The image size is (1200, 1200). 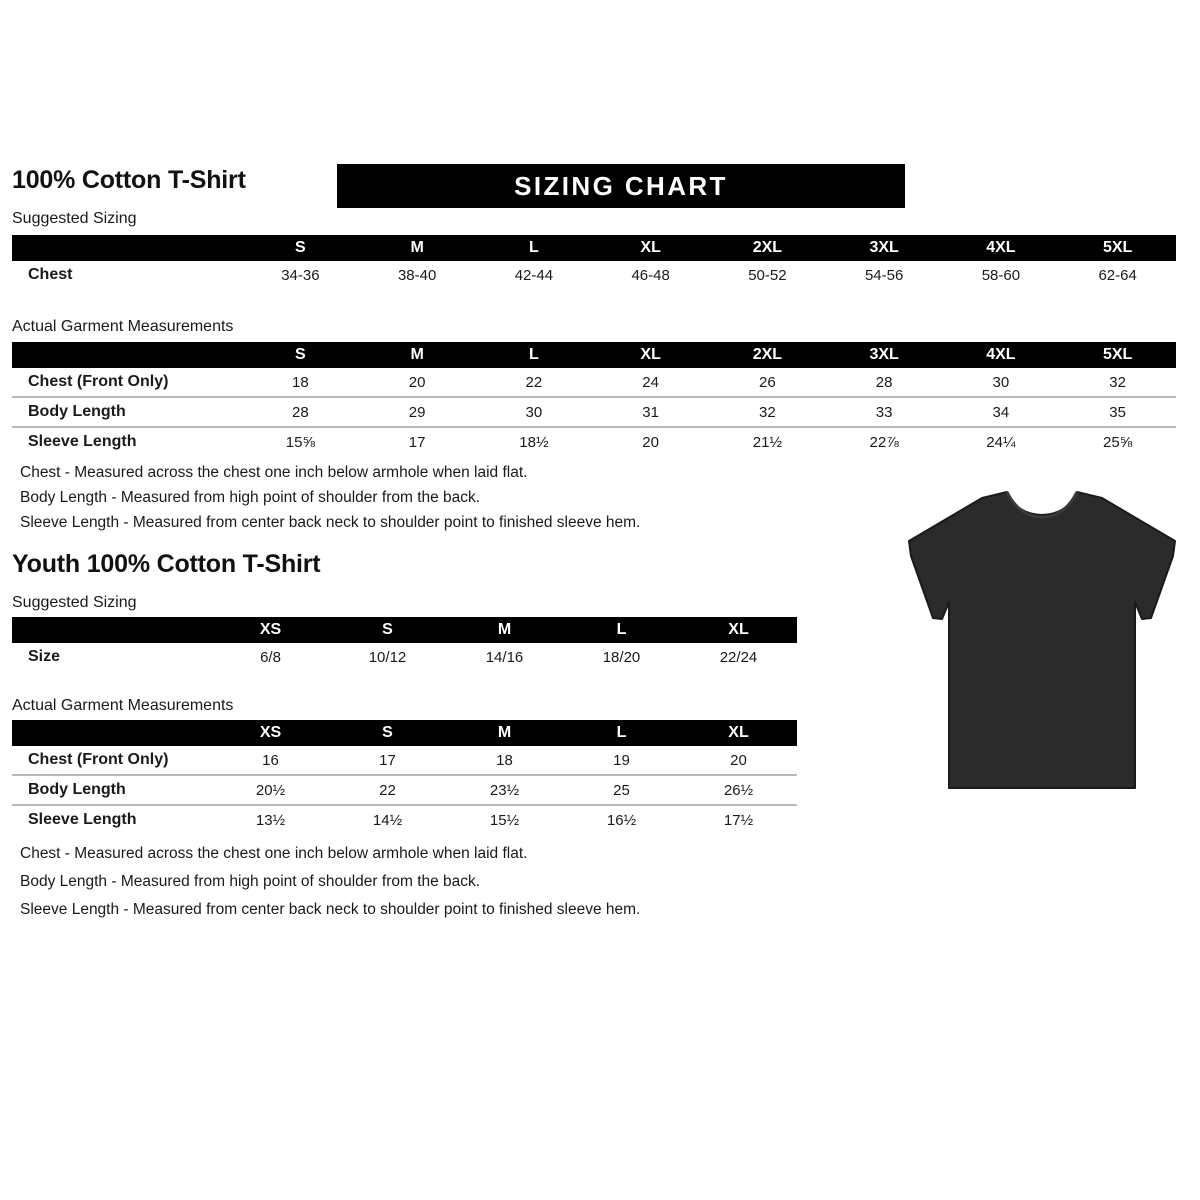 What do you see at coordinates (404, 657) in the screenshot?
I see `table-row: Size 6/8 10/12 14/16 18/20 22/24` at bounding box center [404, 657].